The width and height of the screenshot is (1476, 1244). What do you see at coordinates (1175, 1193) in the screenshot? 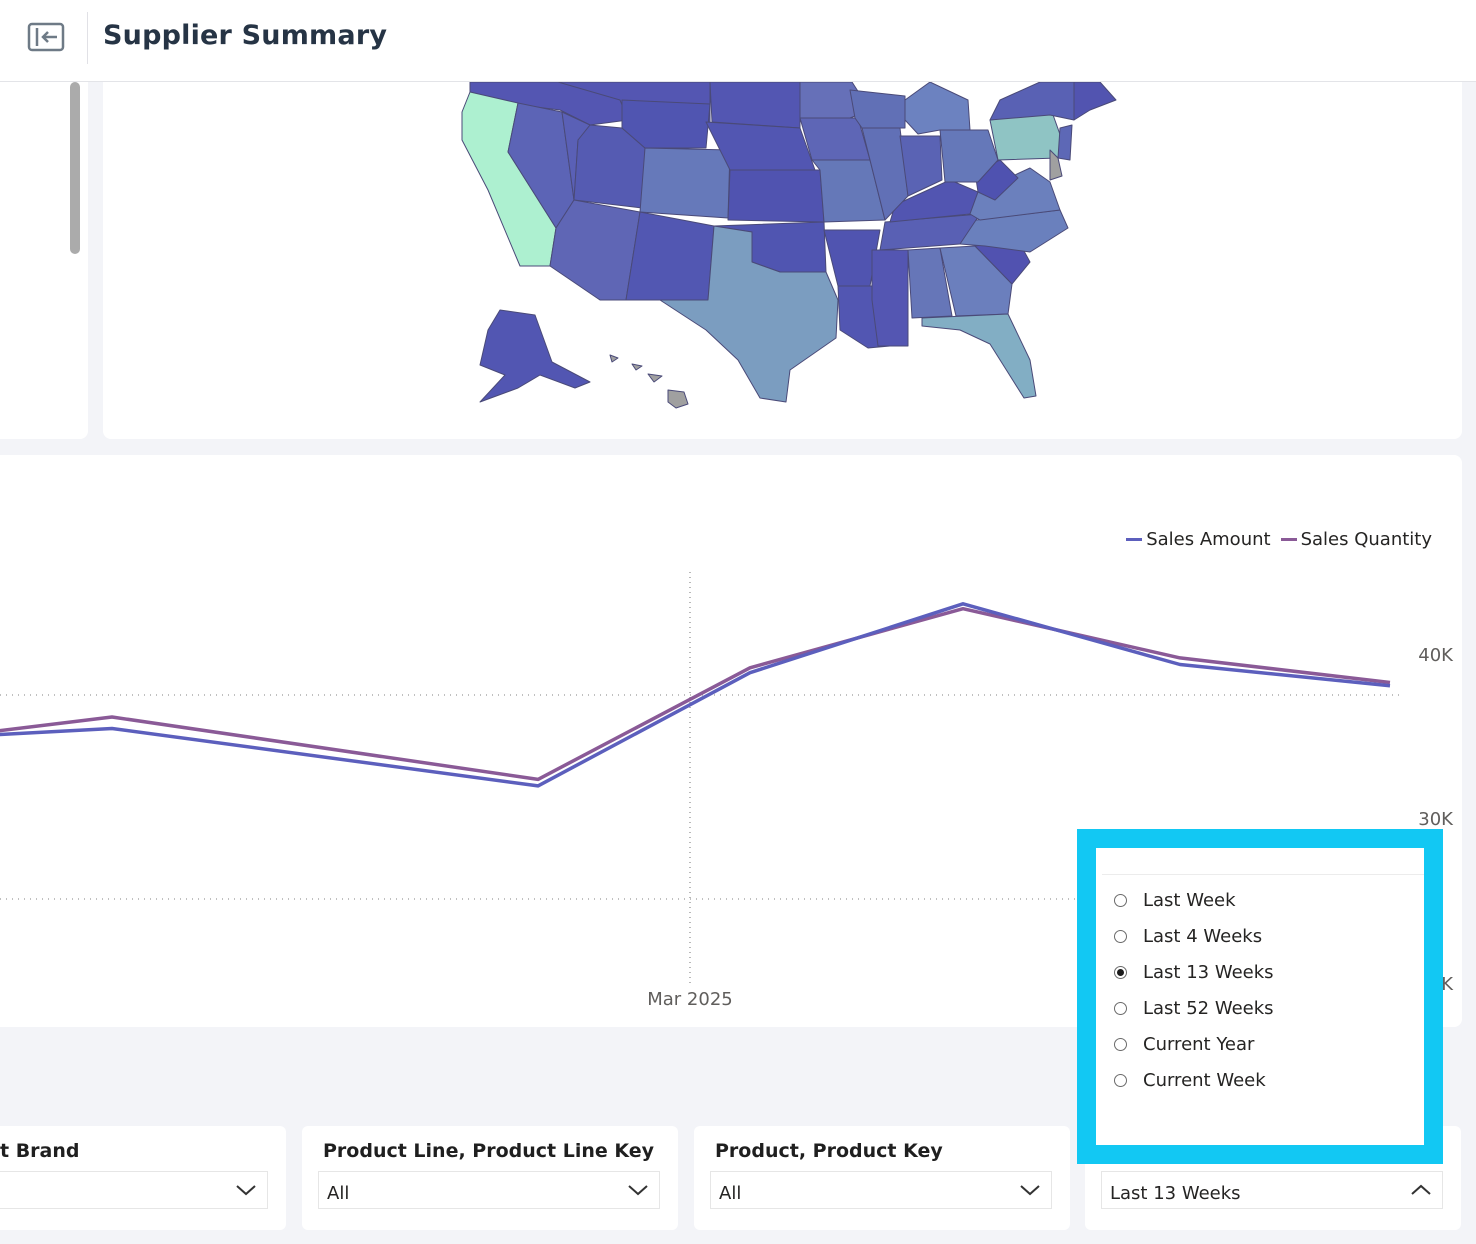
I see `slicer-value-period: Last 13 Weeks` at bounding box center [1175, 1193].